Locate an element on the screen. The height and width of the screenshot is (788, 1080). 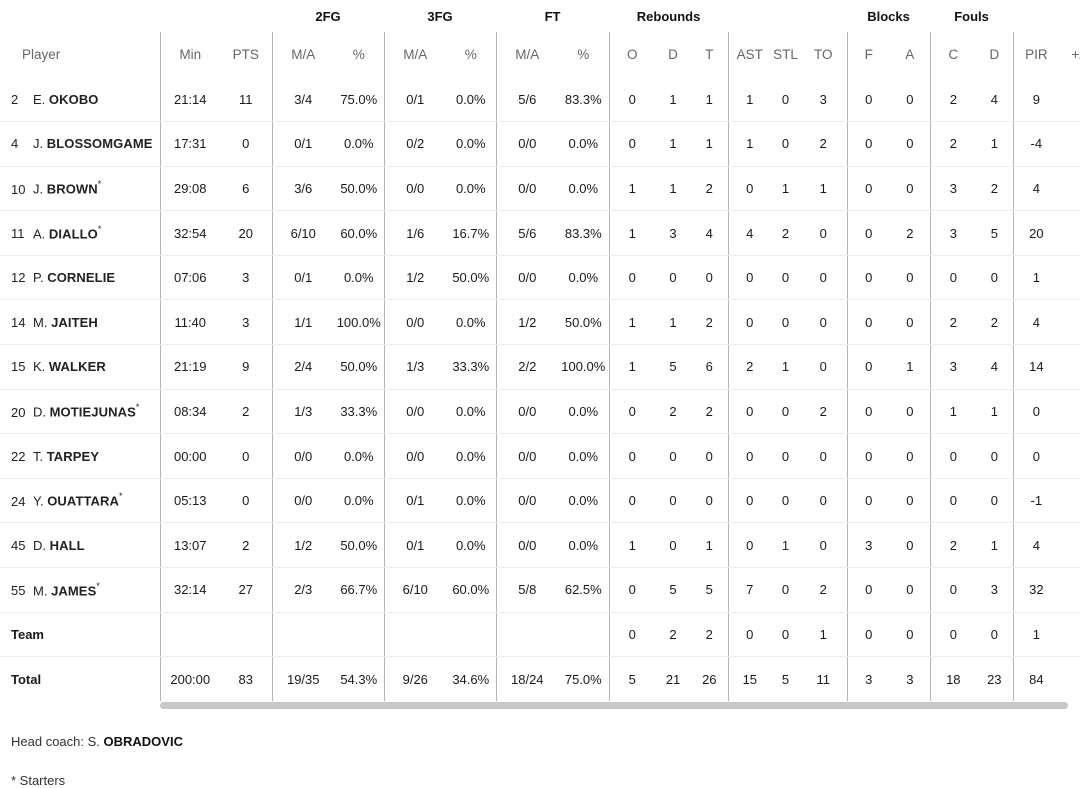
stat-min: 32:54 is located at coordinates (189, 233).